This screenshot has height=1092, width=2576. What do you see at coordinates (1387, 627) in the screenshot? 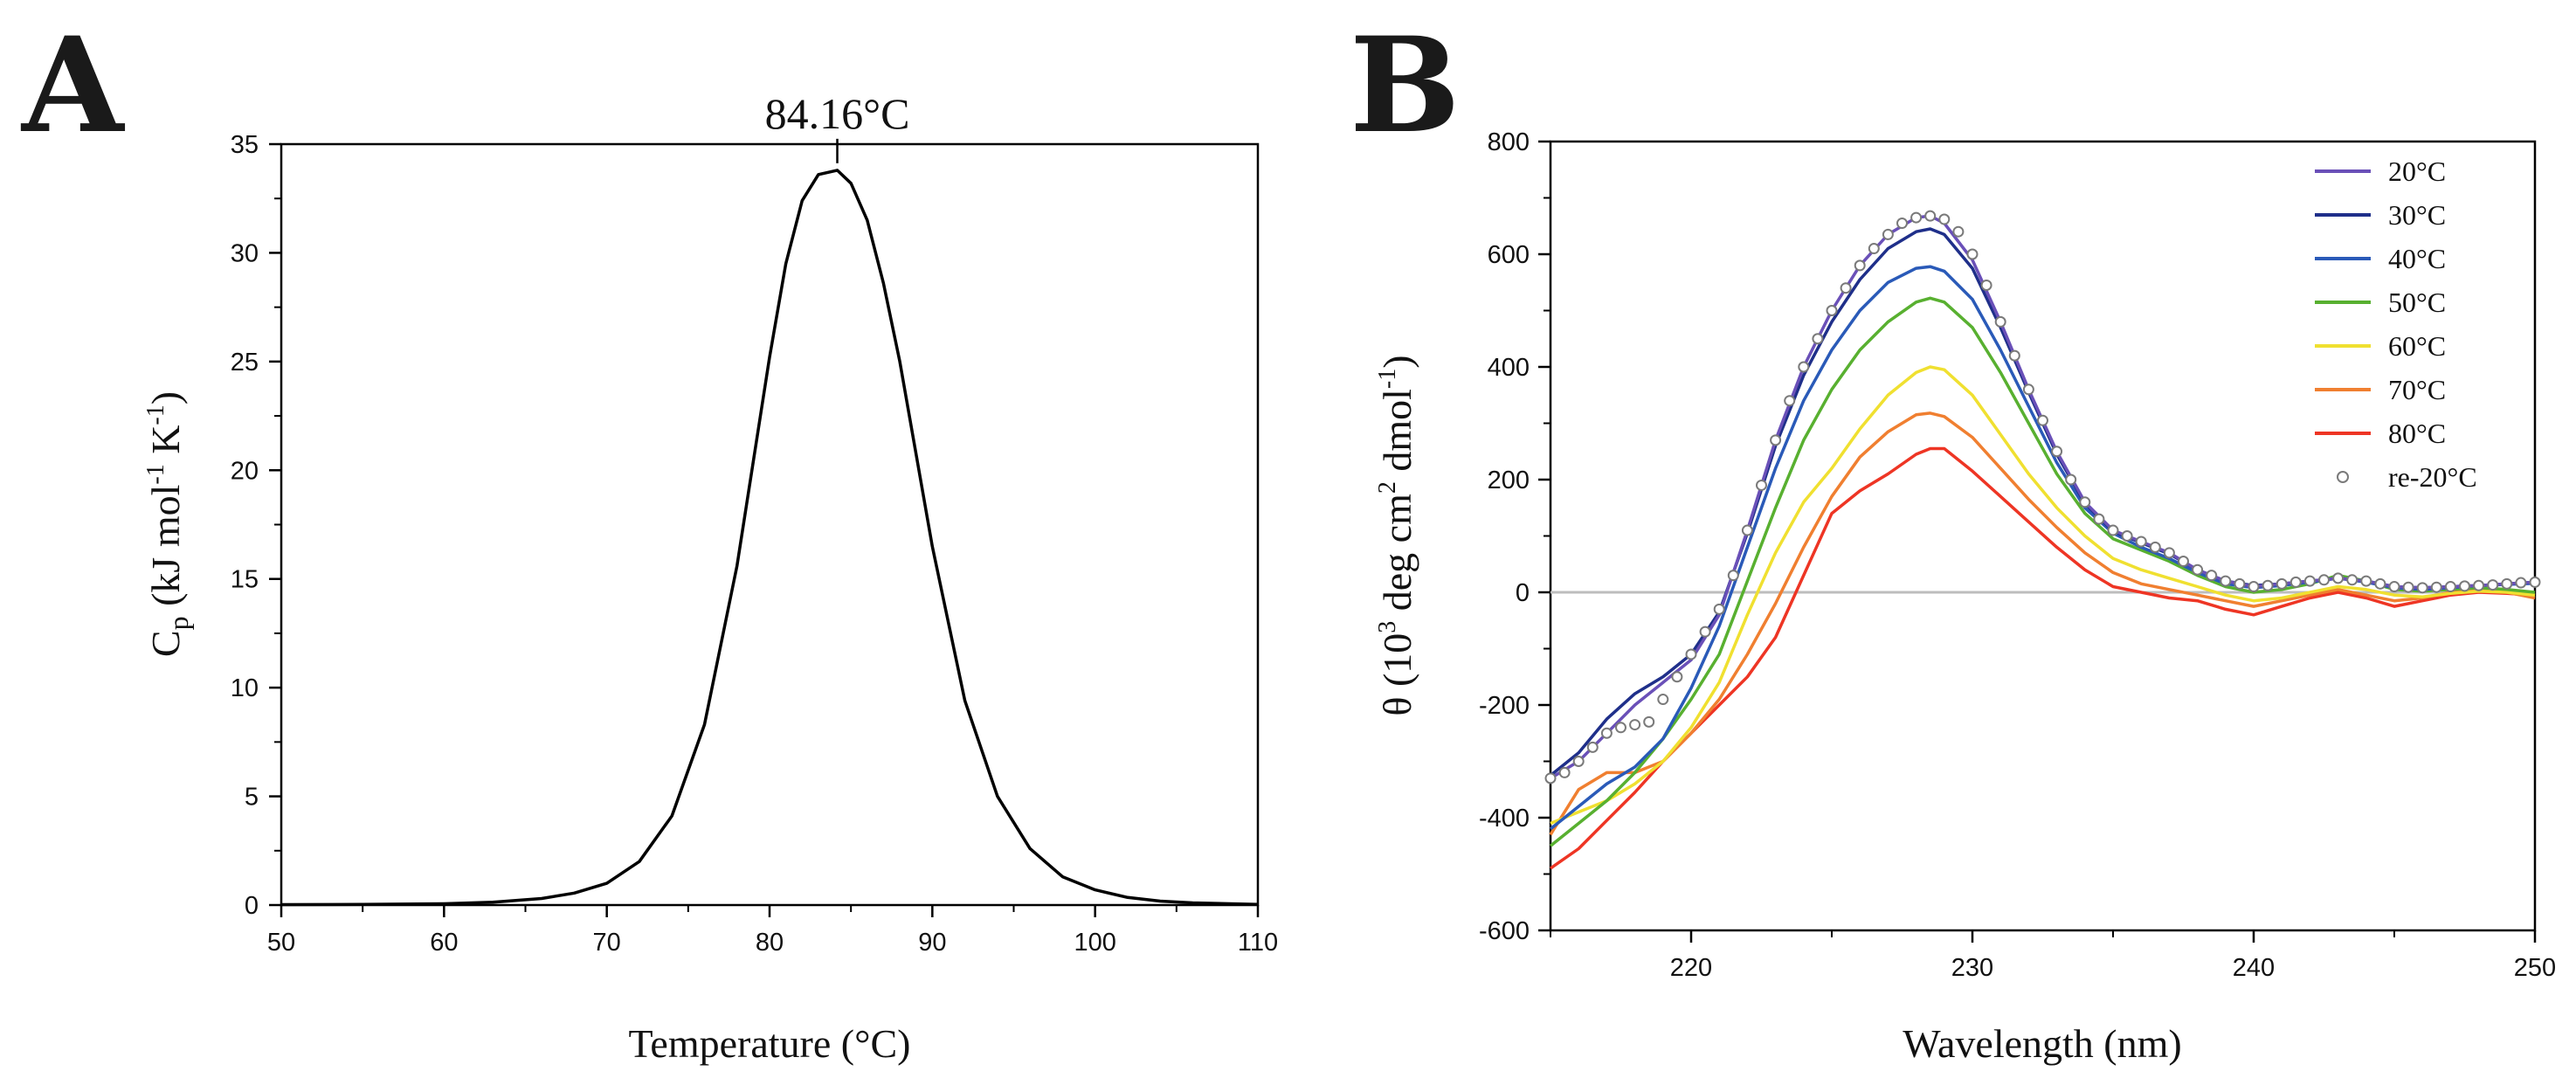
I see `y-title-sup1: 3` at bounding box center [1387, 627].